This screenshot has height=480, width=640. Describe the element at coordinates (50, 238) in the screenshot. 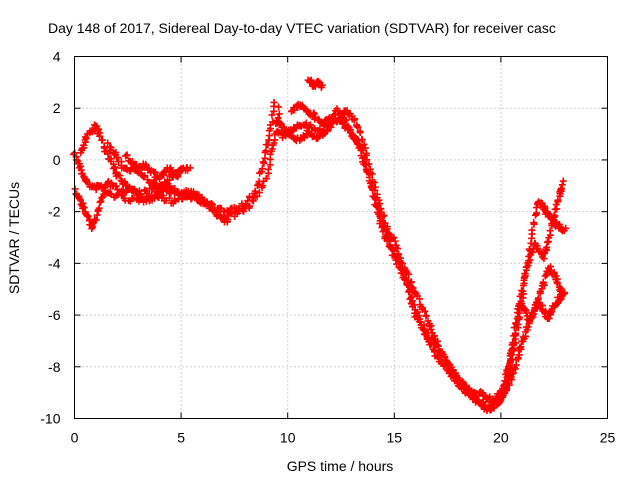

I see `y-tick-labels: -10 -8 -6 -4 -2 0 2 4` at that location.